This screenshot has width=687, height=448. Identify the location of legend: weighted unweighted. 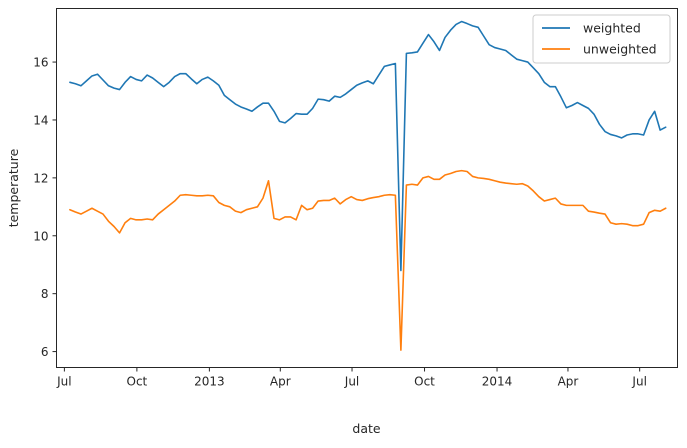
(601, 39).